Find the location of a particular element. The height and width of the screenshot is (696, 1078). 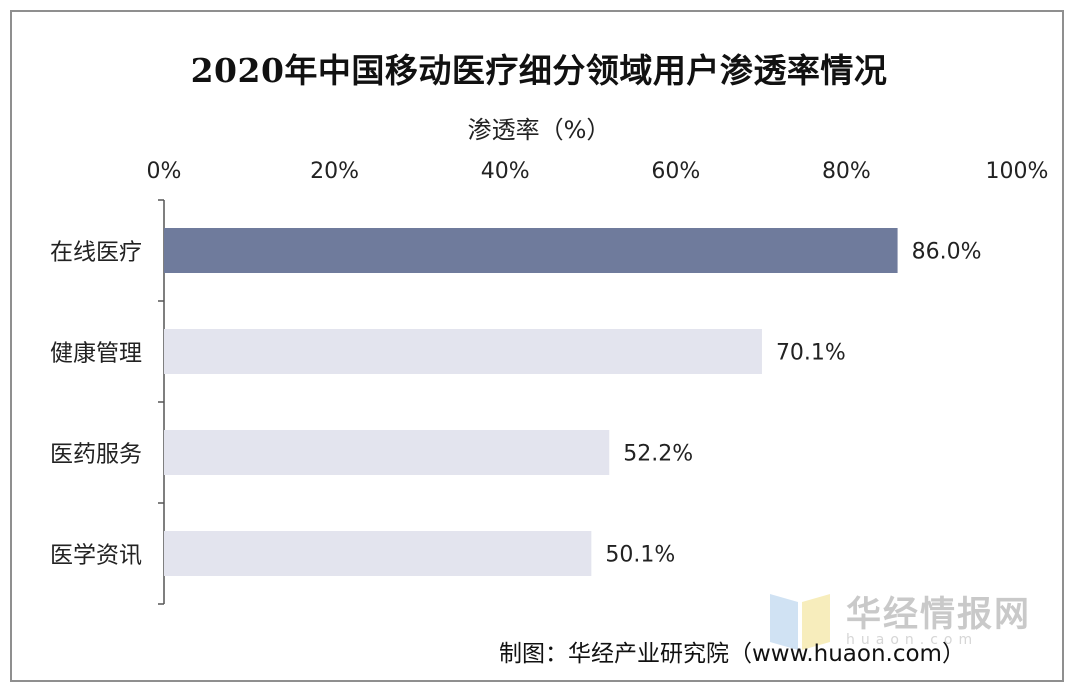

watermark-logo-icon is located at coordinates (803, 621).